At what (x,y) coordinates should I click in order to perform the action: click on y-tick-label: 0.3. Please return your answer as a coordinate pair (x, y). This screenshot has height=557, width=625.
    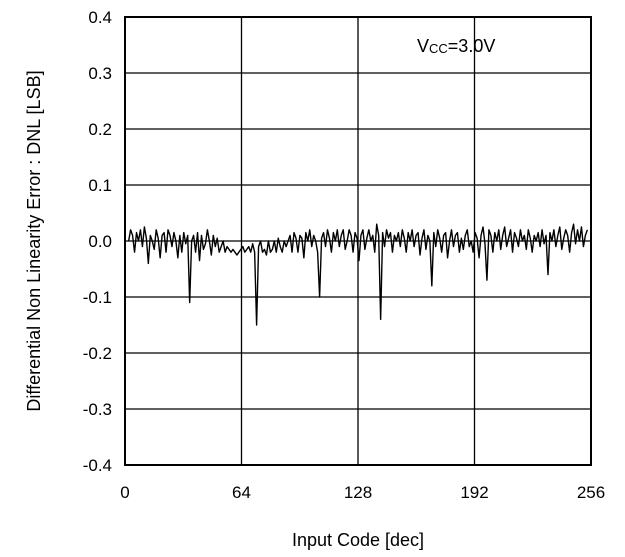
    Looking at the image, I should click on (100, 73).